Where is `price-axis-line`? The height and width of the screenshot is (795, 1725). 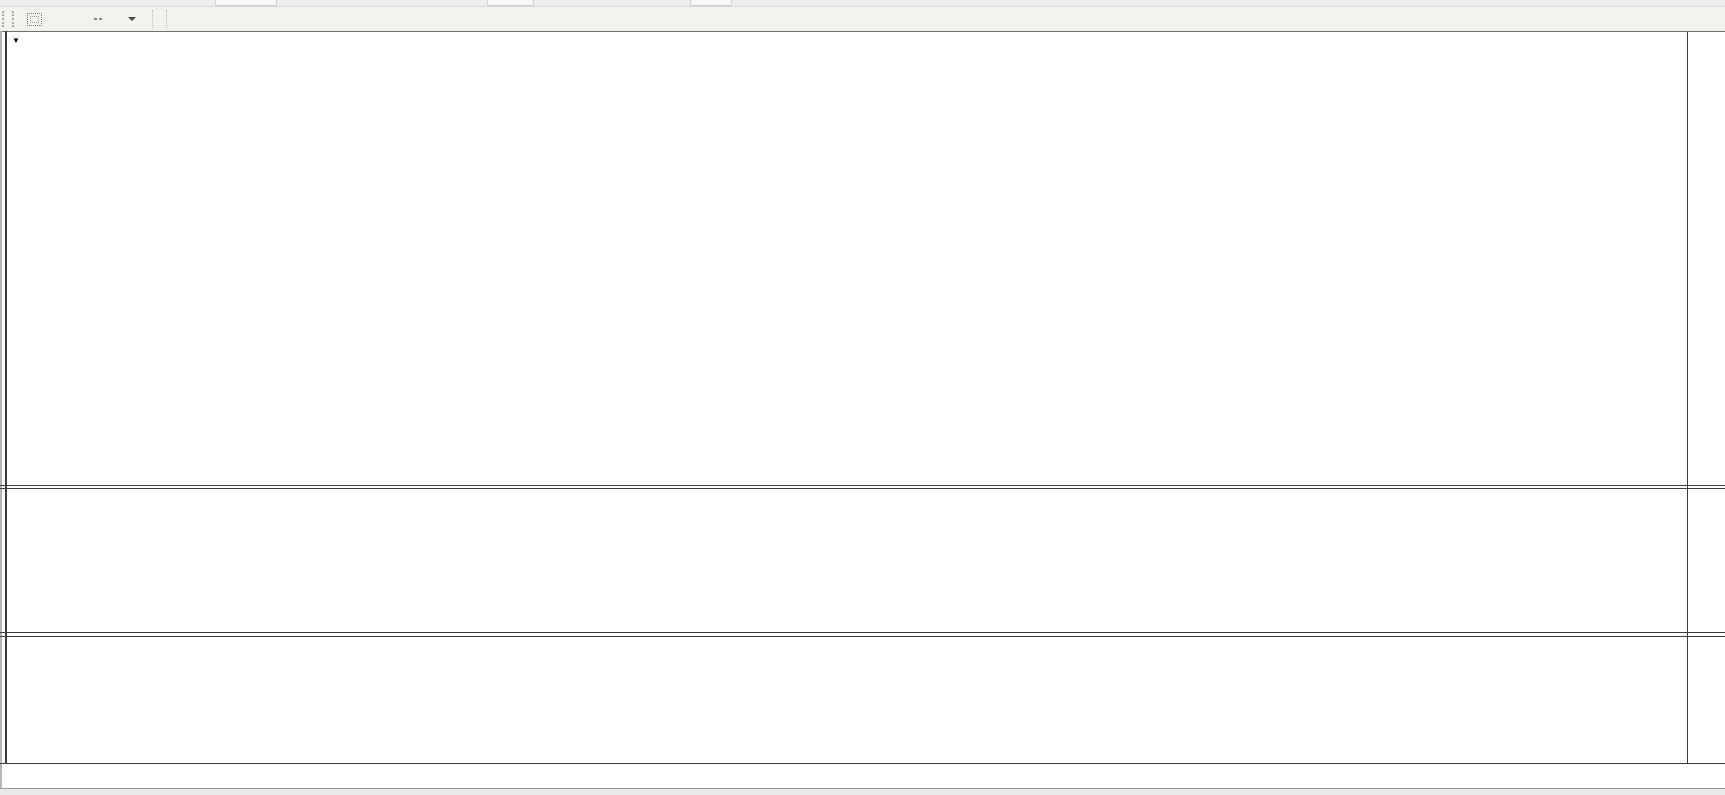
price-axis-line is located at coordinates (1687, 397).